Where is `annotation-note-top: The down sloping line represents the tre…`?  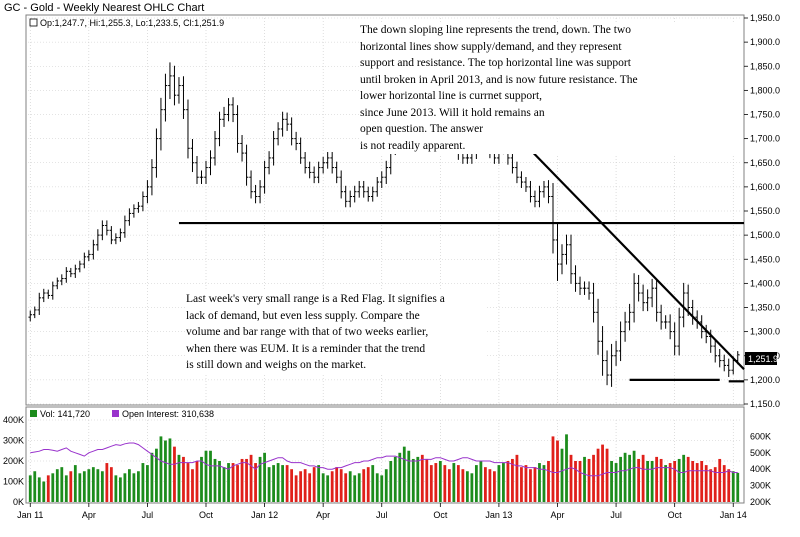
annotation-note-top: The down sloping line represents the tre… is located at coordinates (550, 88).